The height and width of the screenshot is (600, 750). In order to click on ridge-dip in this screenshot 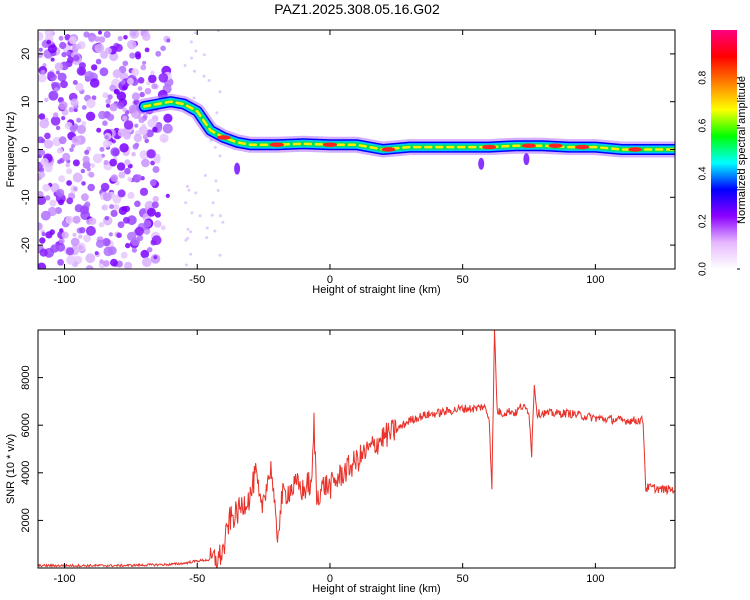, I will do `click(481, 163)`.